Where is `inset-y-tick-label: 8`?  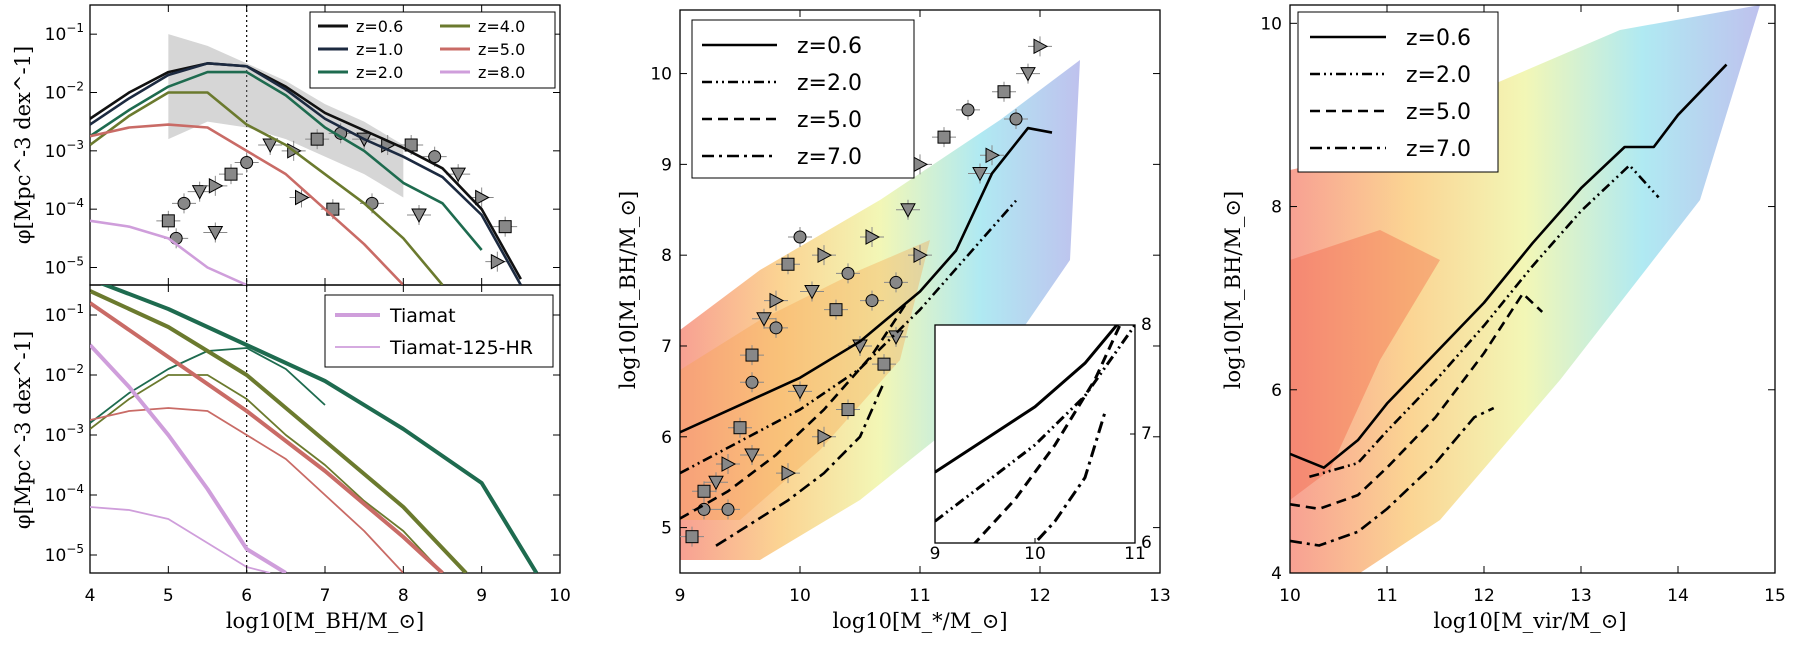
inset-y-tick-label: 8 is located at coordinates (1146, 325).